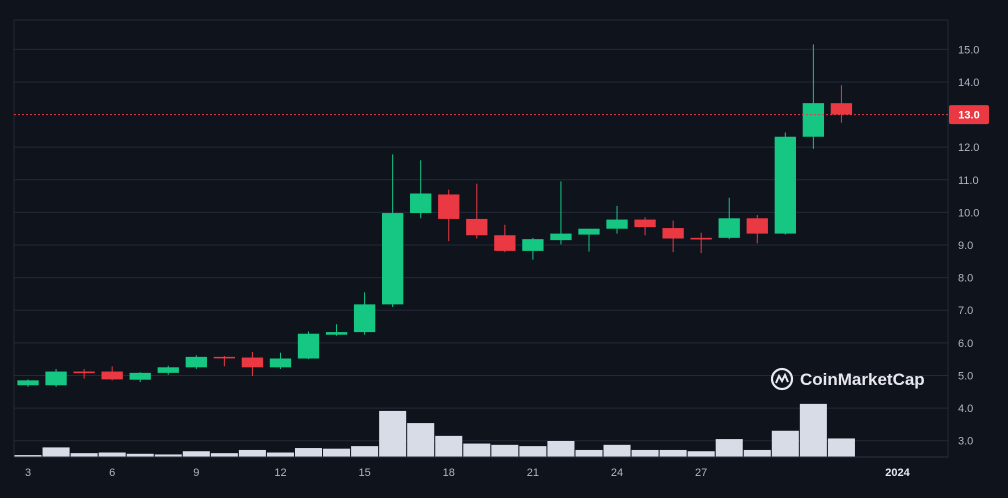 The height and width of the screenshot is (498, 1008). I want to click on y-tick-label: 5.0, so click(965, 376).